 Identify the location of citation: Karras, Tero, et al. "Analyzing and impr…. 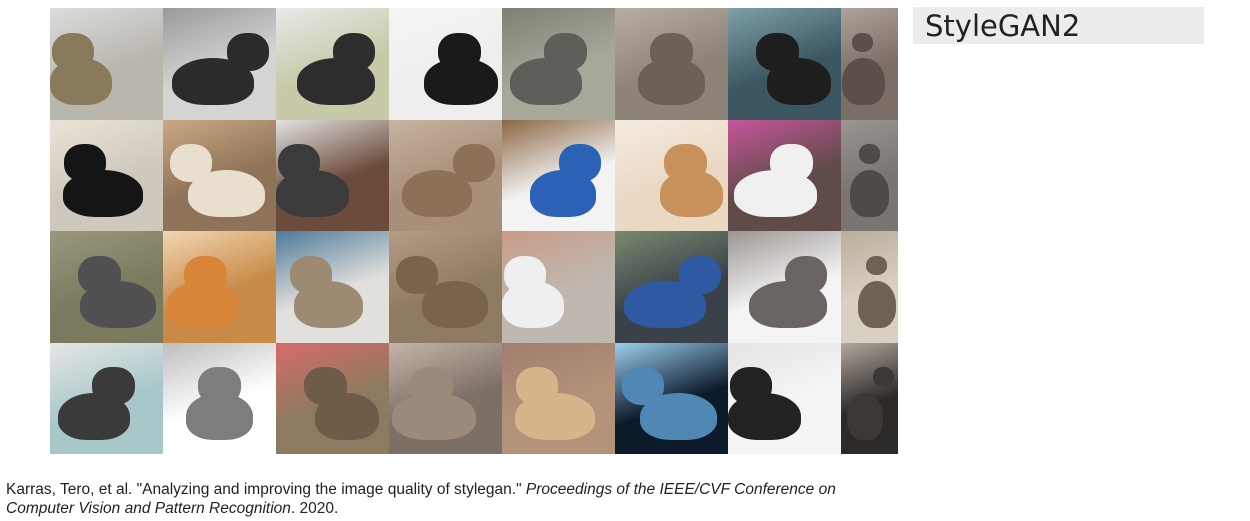
(446, 499).